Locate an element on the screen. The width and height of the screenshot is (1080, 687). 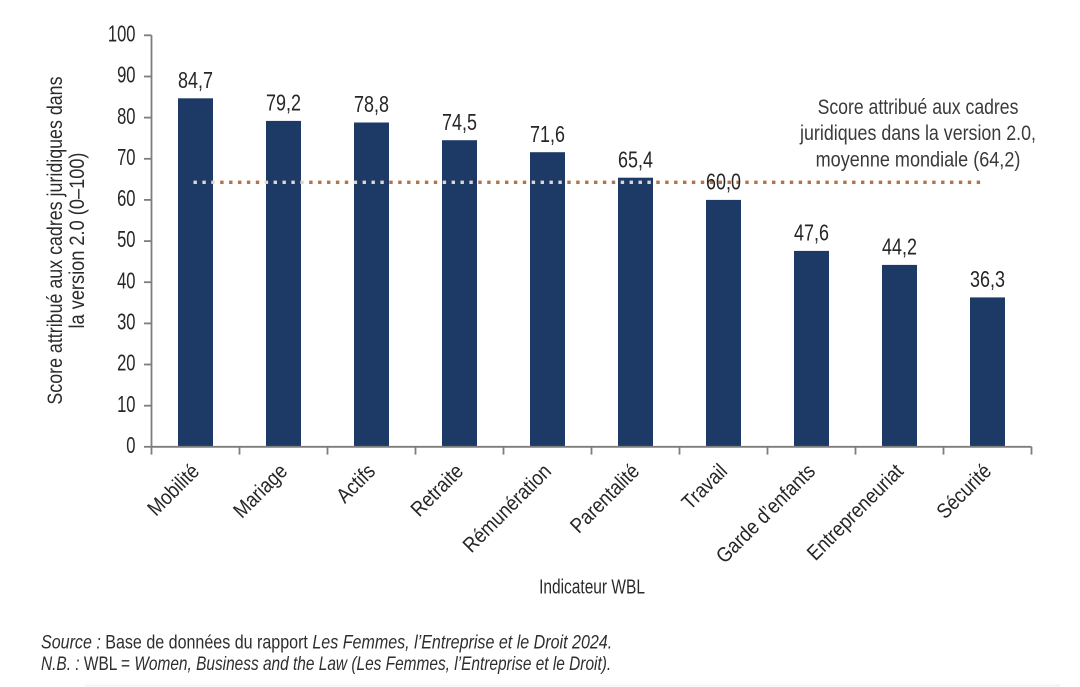
svg-text: 90 is located at coordinates (126, 75).